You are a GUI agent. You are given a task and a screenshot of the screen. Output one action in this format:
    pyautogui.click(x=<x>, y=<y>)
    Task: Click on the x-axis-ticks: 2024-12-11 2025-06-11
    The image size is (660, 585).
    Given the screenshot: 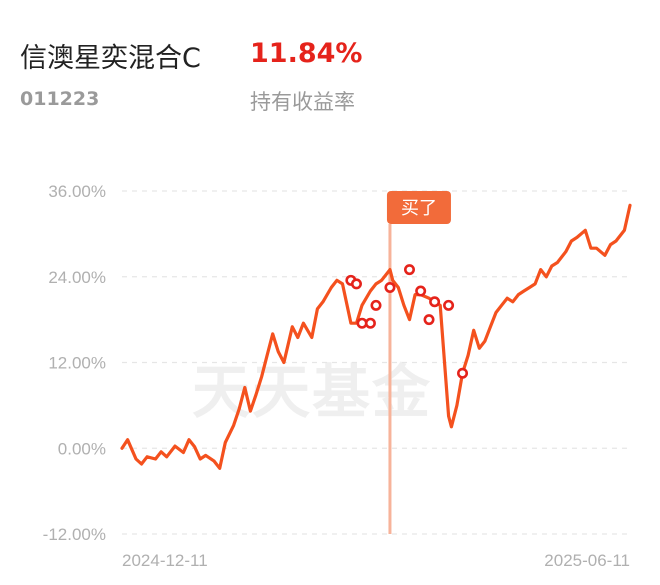 What is the action you would take?
    pyautogui.click(x=376, y=560)
    